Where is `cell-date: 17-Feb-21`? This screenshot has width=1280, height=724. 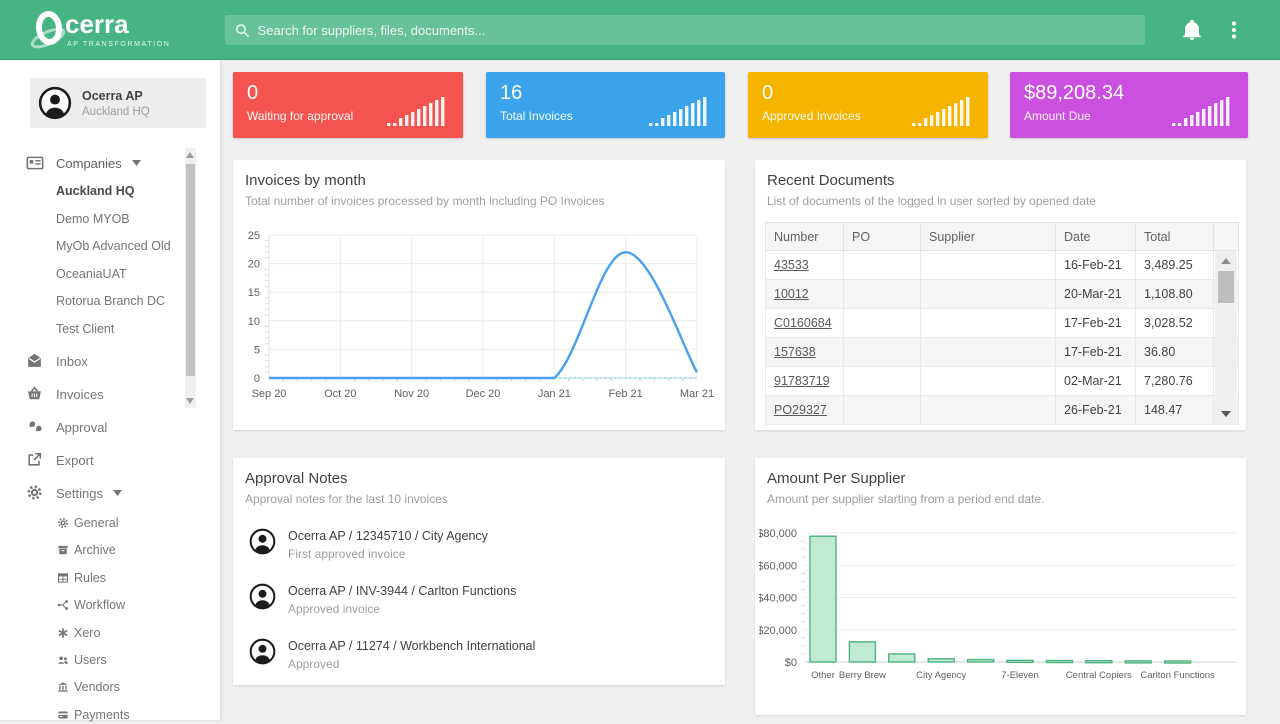 cell-date: 17-Feb-21 is located at coordinates (1095, 323).